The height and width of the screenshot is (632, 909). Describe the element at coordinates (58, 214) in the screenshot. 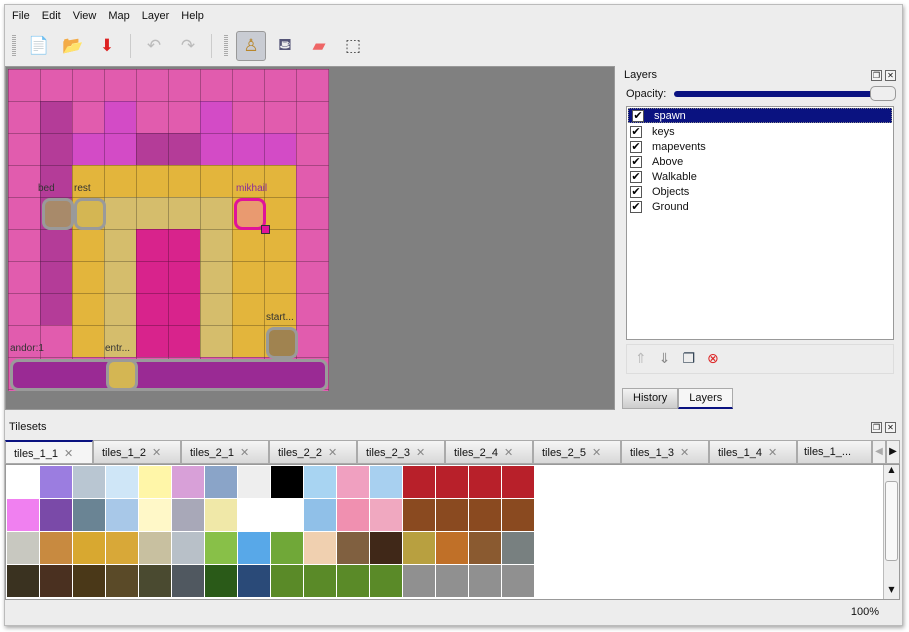

I see `map-object-bed` at that location.